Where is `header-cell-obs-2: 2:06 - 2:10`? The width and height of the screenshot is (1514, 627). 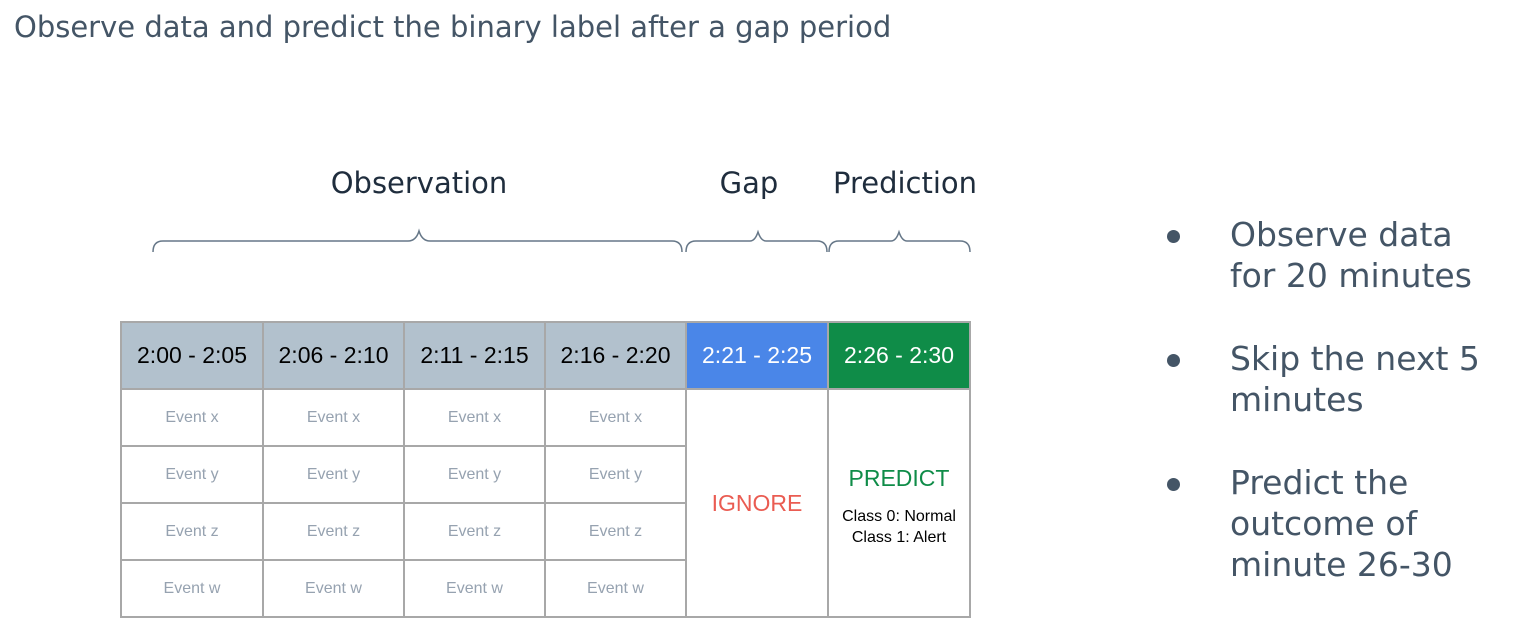 header-cell-obs-2: 2:06 - 2:10 is located at coordinates (333, 355).